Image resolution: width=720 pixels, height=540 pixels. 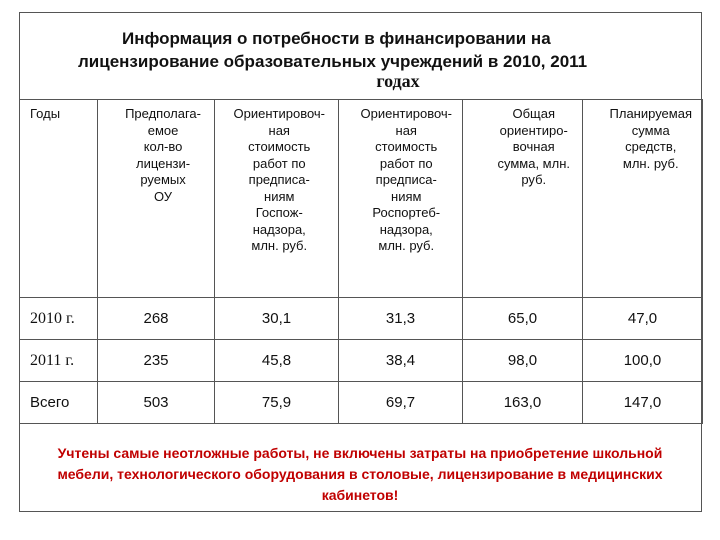 I want to click on table-cell: 45,8, so click(x=276, y=360).